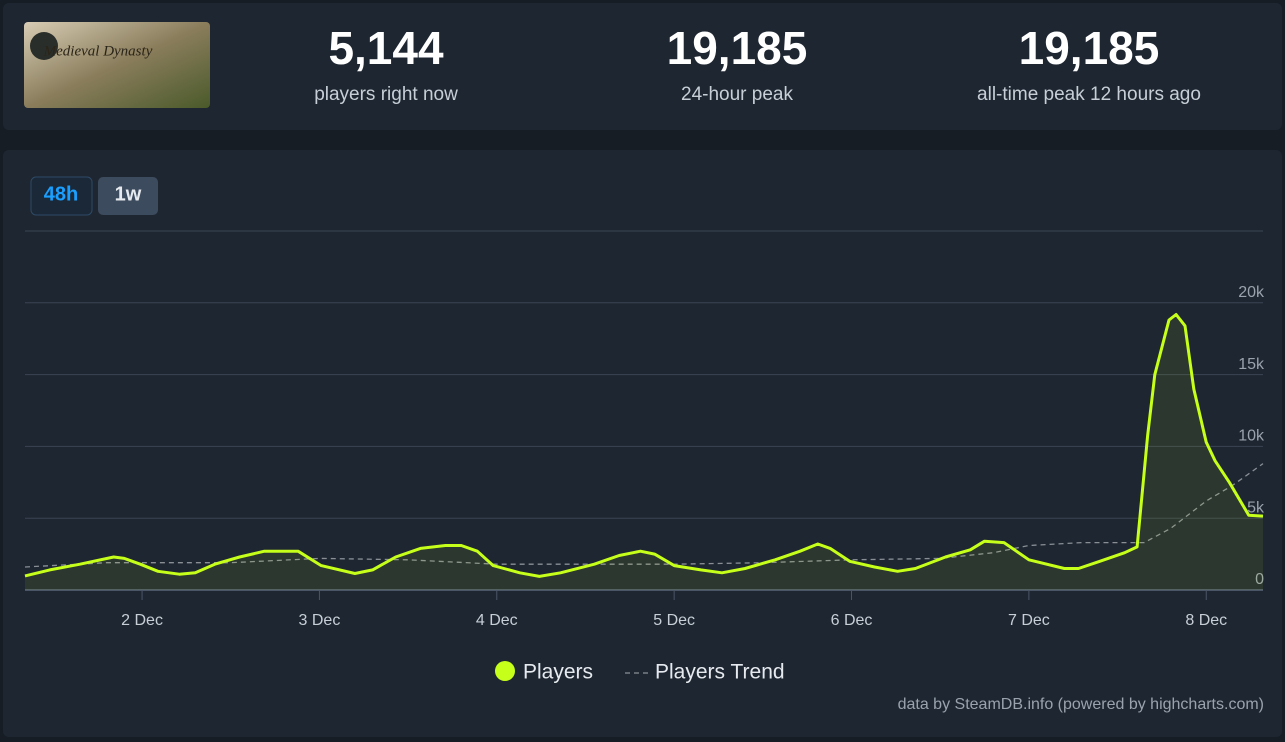 Image resolution: width=1285 pixels, height=742 pixels. I want to click on button-label: 48h, so click(61, 194).